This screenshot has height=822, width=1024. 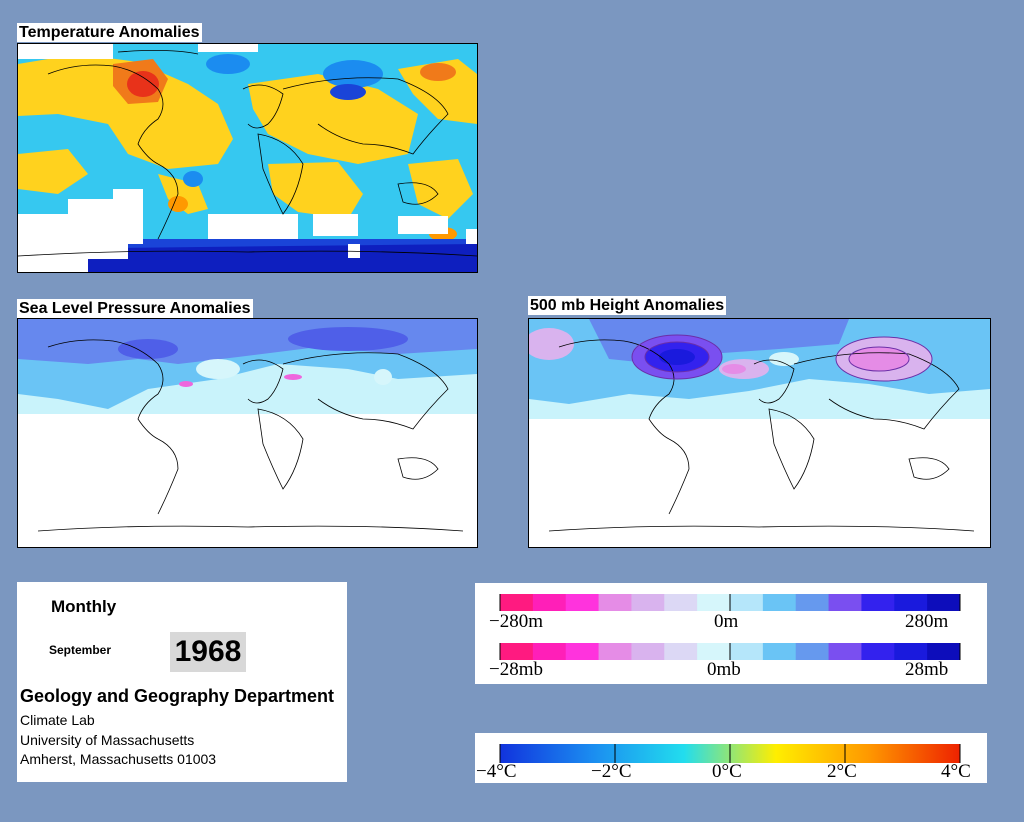 I want to click on department-label: Geology and Geography Department, so click(x=177, y=696).